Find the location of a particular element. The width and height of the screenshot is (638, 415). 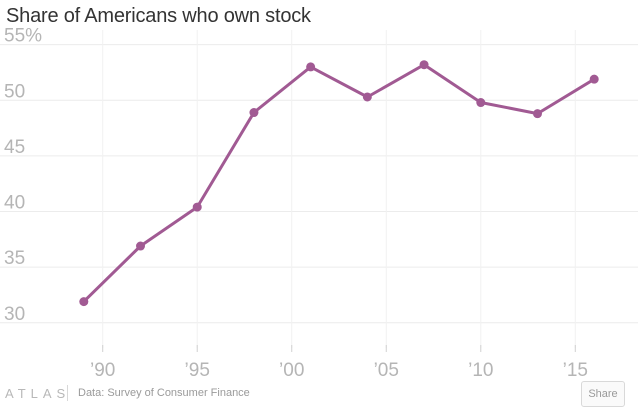

data-point-2007 is located at coordinates (424, 65).